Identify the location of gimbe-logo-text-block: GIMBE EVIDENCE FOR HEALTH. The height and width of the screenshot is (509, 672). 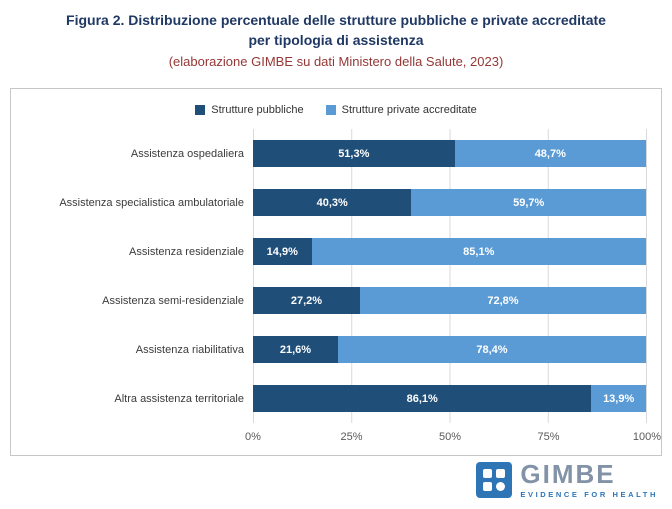
(589, 480).